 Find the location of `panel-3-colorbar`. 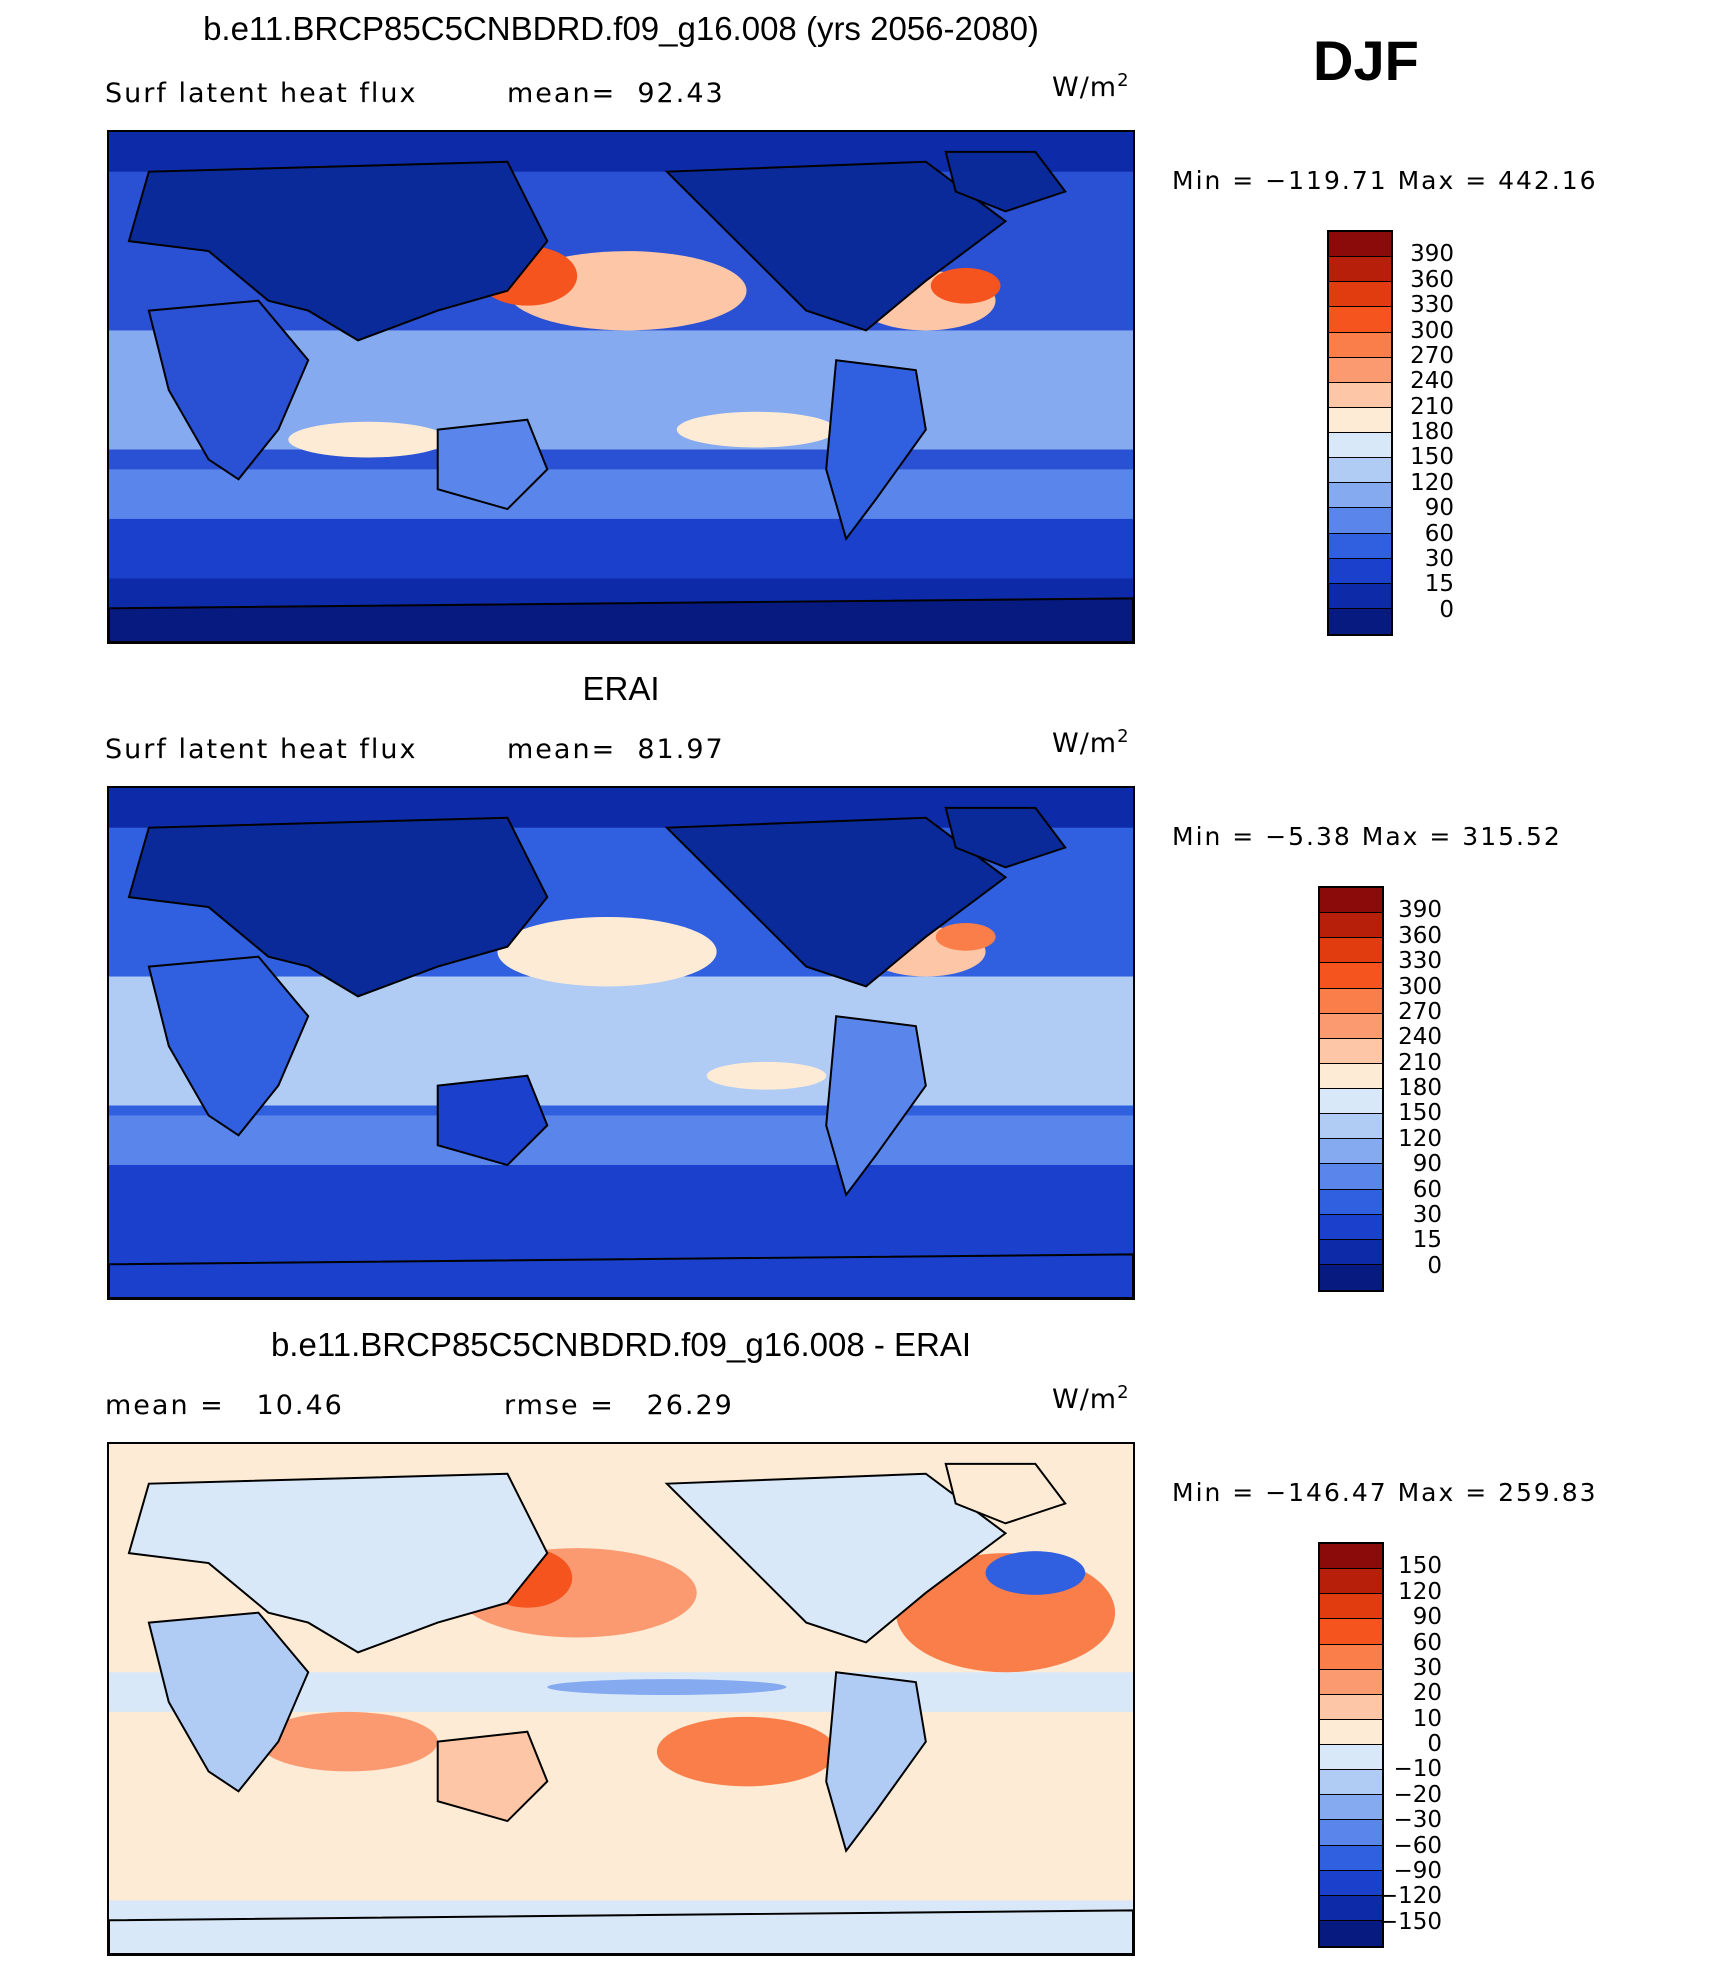

panel-3-colorbar is located at coordinates (1351, 1745).